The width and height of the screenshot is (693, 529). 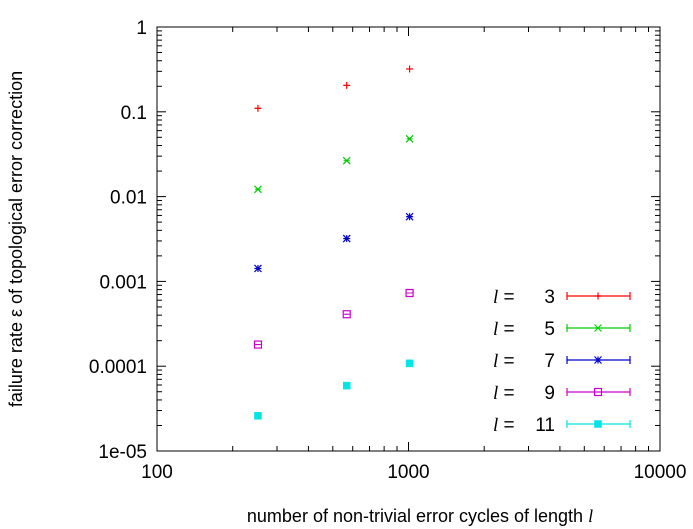 I want to click on legend-entry-11: l = 11, so click(x=562, y=425).